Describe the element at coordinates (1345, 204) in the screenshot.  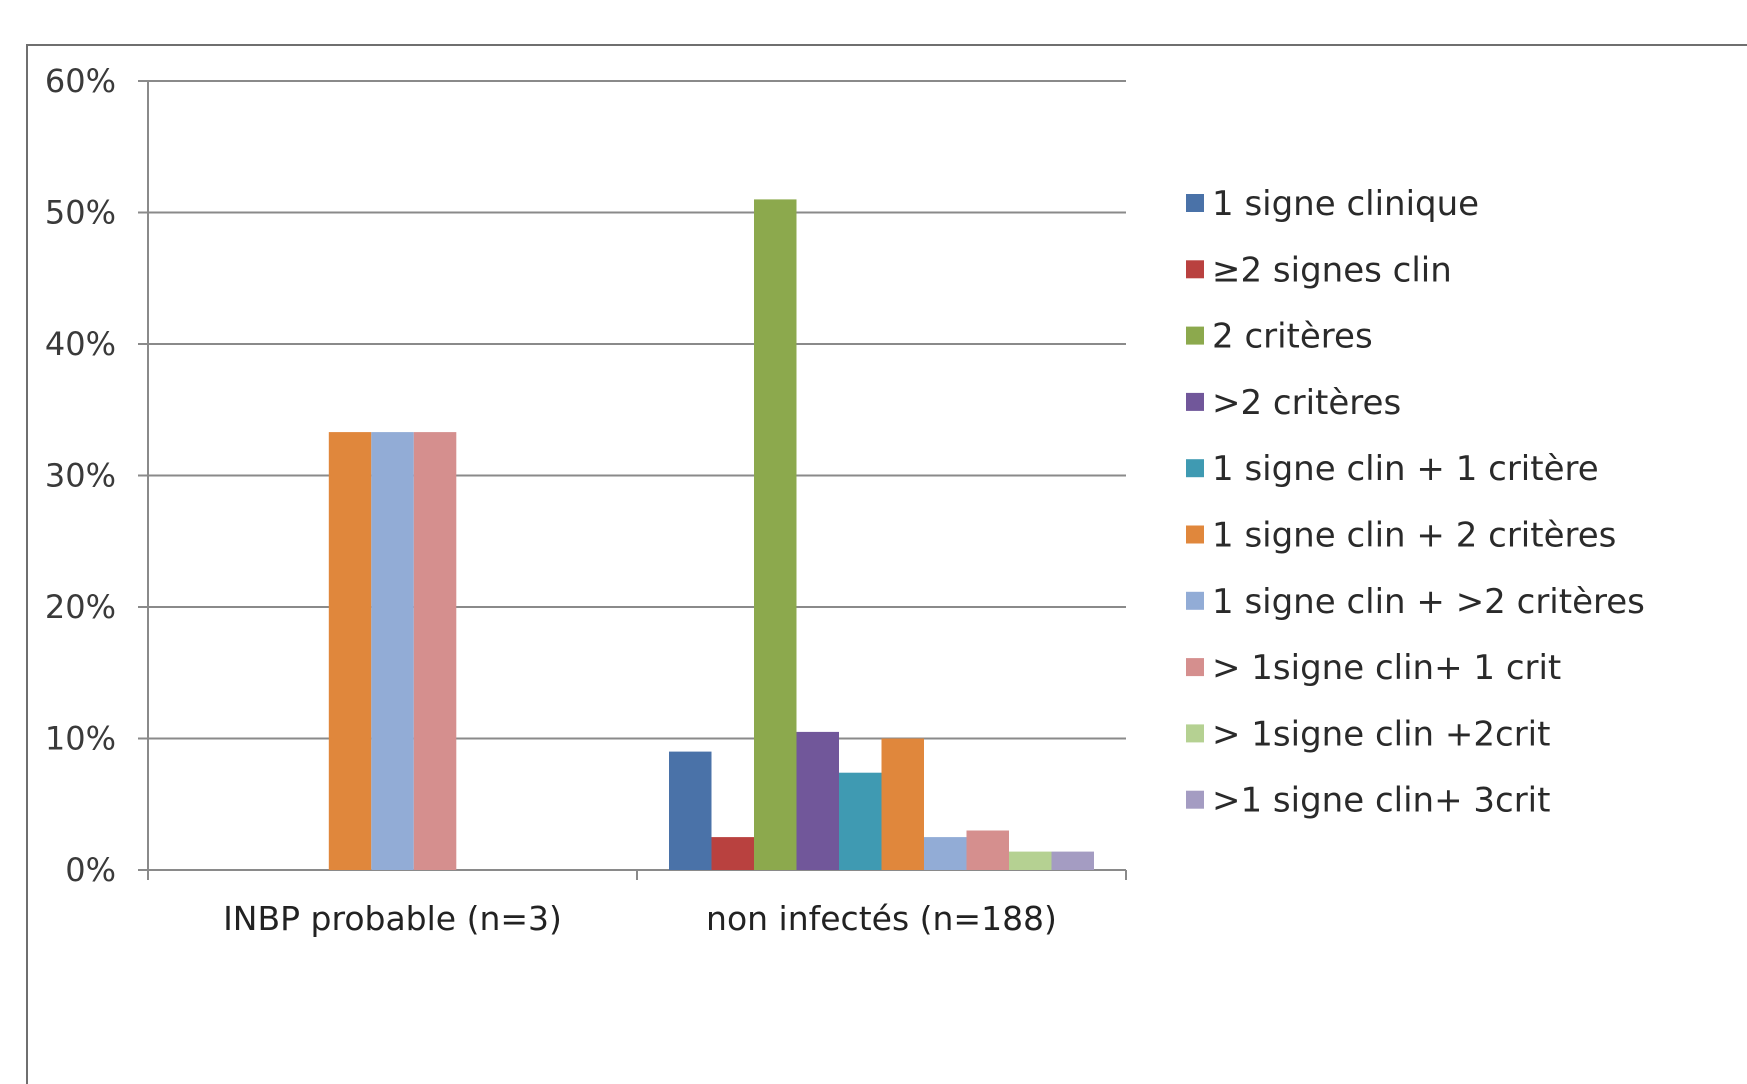
I see `legend-label: 1 signe clinique` at that location.